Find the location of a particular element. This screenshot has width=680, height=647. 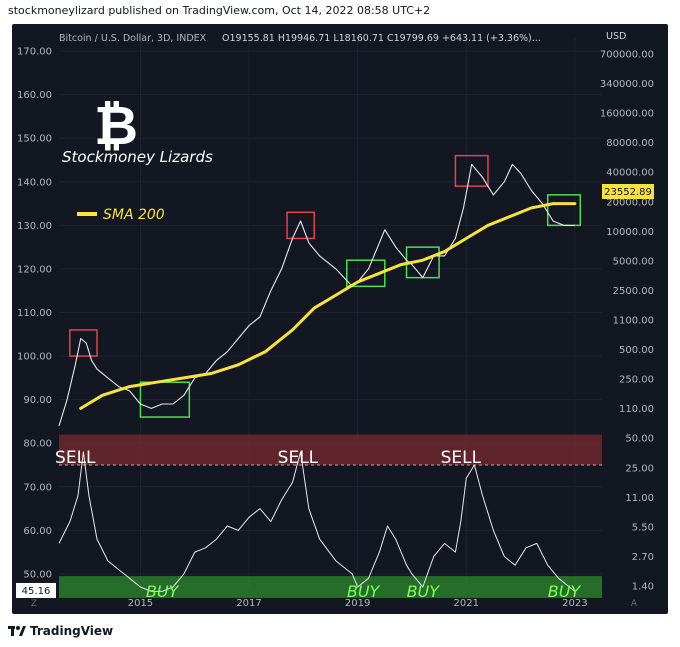

left-axis-tick: 170.00 is located at coordinates (34, 52).